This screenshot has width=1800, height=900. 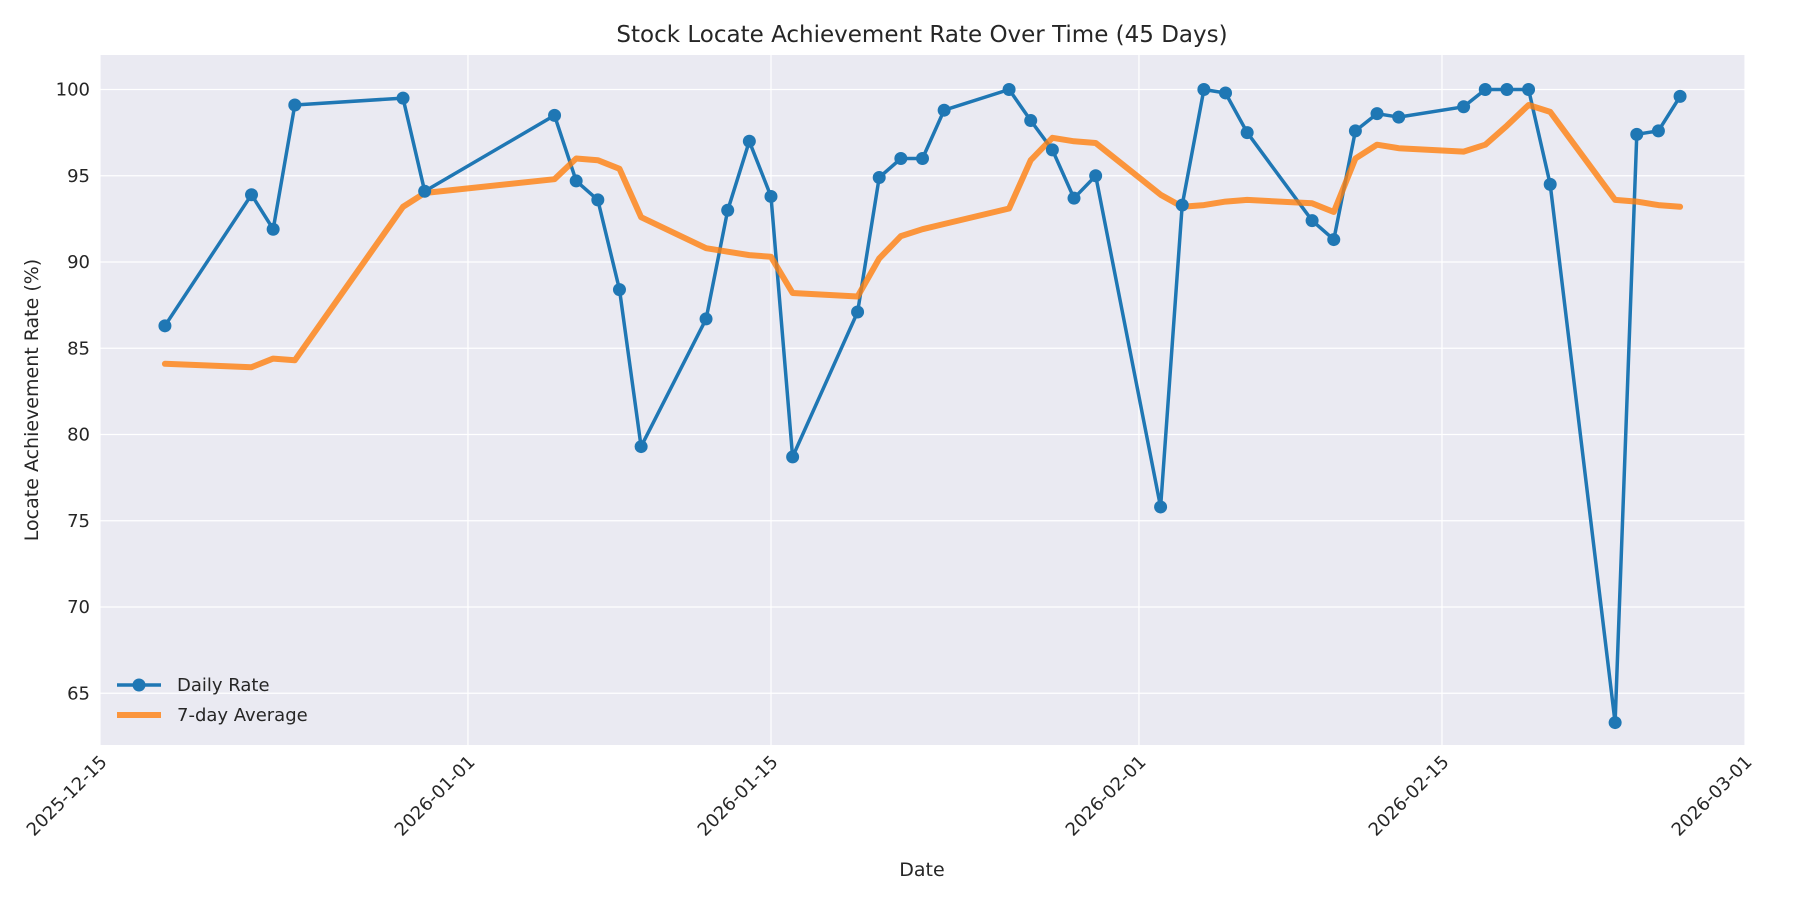 I want to click on y-tick-label-90: 90, so click(x=78, y=262).